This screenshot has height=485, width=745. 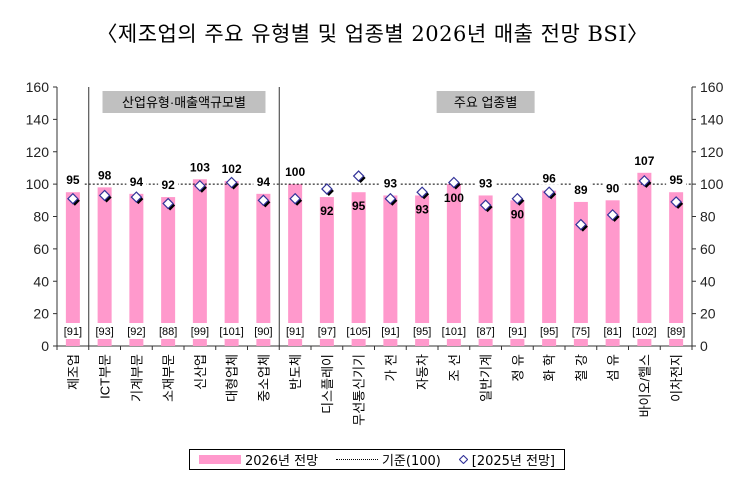 What do you see at coordinates (372, 34) in the screenshot?
I see `chart-title: 〈제조업의 주요 유형별 및 업종별 2026년 매출 전망 BSI〉` at bounding box center [372, 34].